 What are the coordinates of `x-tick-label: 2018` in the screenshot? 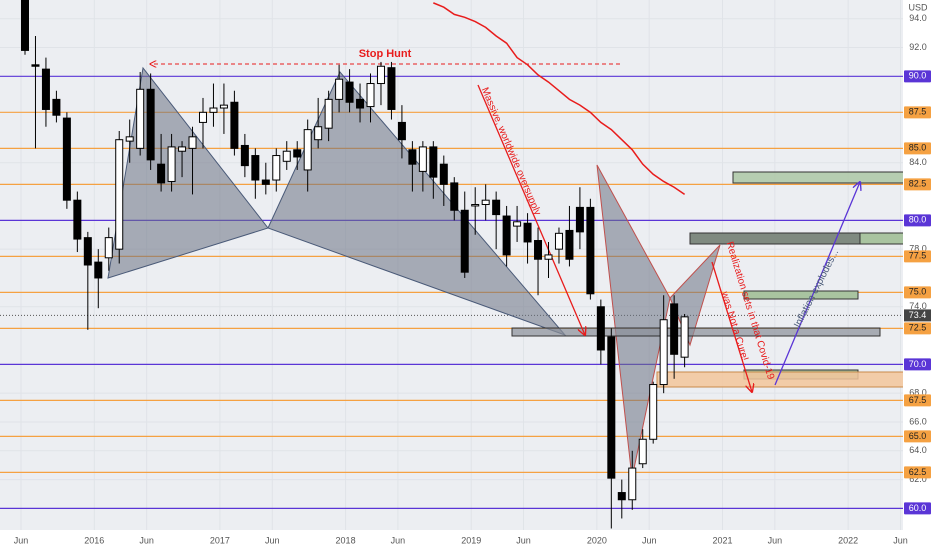 It's located at (346, 540).